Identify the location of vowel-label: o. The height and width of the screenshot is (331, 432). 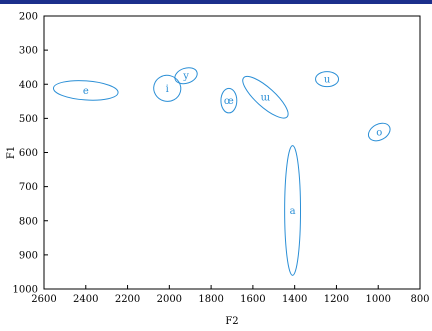
(379, 133).